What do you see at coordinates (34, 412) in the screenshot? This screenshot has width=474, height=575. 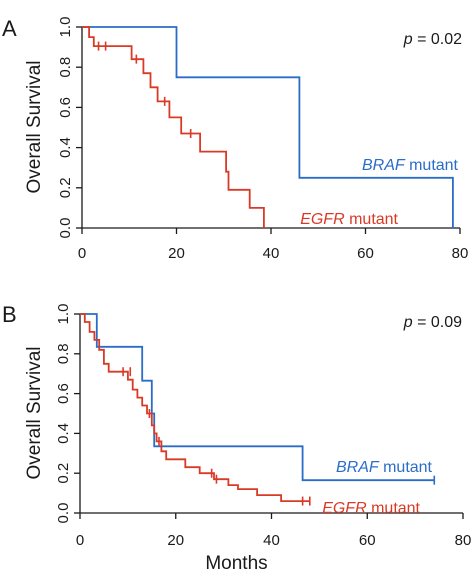 I see `panel-b-y-axis-title: Overall Survival` at bounding box center [34, 412].